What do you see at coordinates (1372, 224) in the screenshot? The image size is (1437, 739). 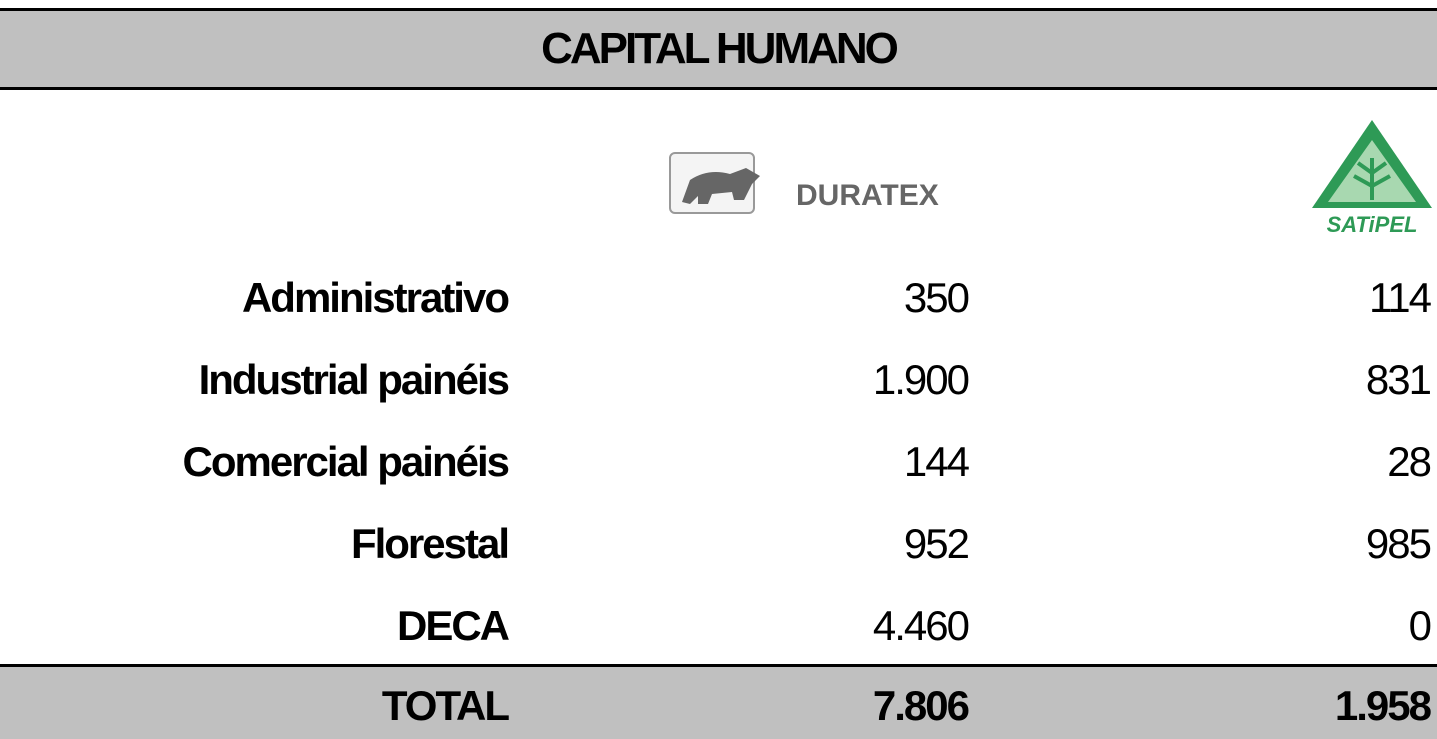 I see `satipel-text: SATiPEL` at bounding box center [1372, 224].